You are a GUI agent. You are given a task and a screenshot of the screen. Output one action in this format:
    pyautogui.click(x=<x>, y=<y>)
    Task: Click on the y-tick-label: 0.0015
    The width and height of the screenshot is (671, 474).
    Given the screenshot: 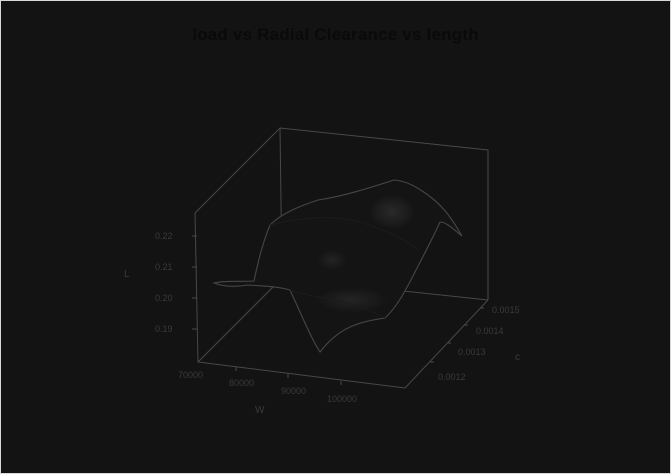 What is the action you would take?
    pyautogui.click(x=506, y=310)
    